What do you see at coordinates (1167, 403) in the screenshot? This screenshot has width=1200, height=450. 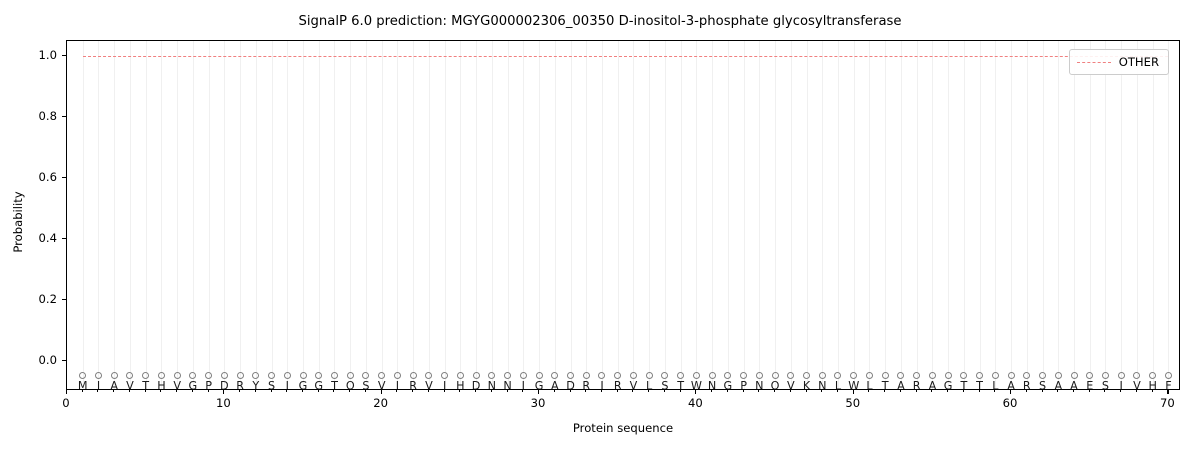 I see `x-tick-label: 70` at bounding box center [1167, 403].